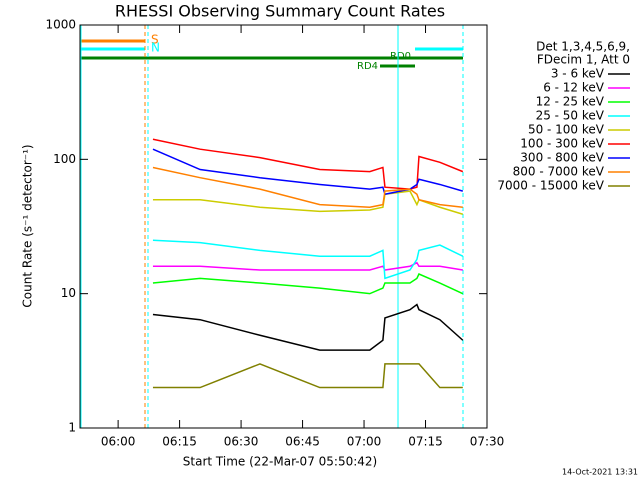 This screenshot has width=640, height=480. What do you see at coordinates (578, 74) in the screenshot?
I see `legend-label: 3 - 6 keV` at bounding box center [578, 74].